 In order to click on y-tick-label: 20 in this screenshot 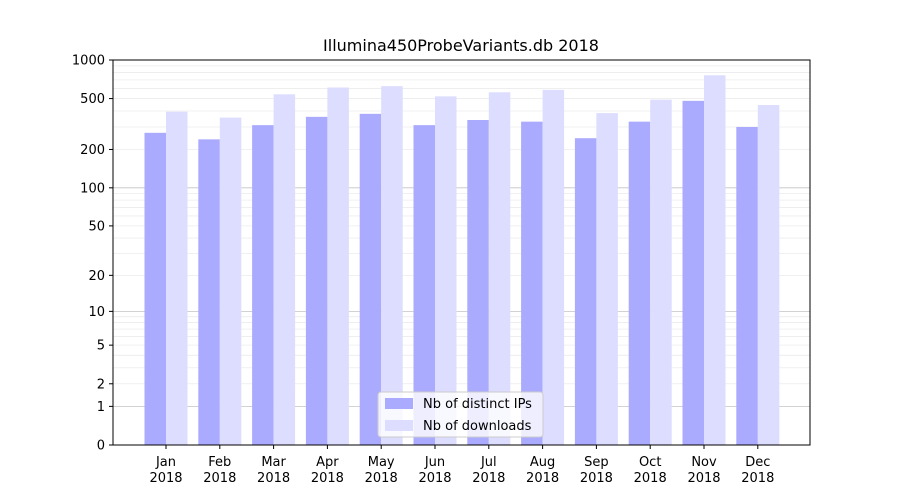, I will do `click(96, 276)`.